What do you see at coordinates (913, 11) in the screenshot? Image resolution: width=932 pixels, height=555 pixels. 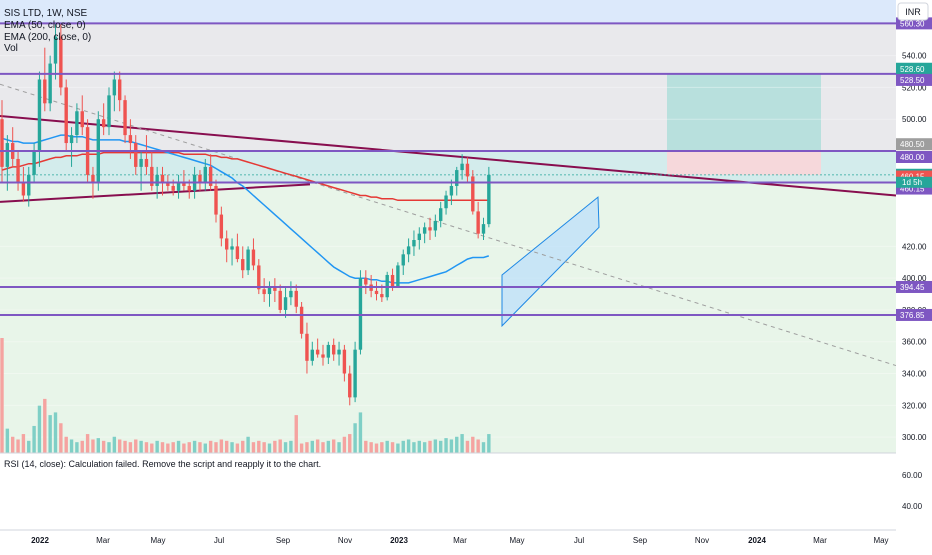 I see `currency-button` at bounding box center [913, 11].